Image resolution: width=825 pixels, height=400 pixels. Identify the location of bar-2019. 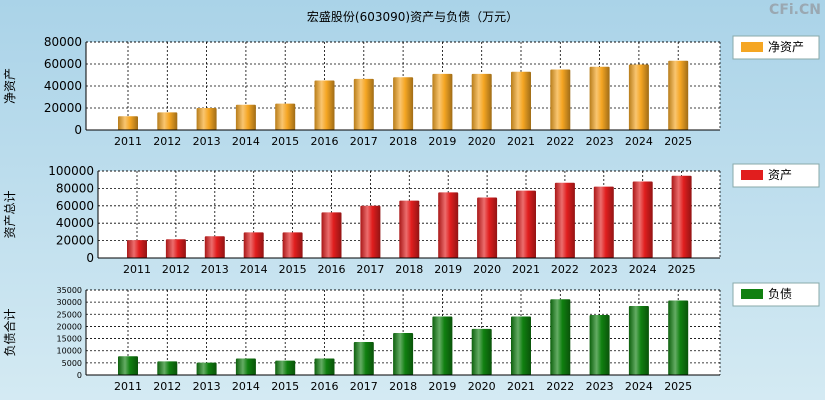
(442, 345).